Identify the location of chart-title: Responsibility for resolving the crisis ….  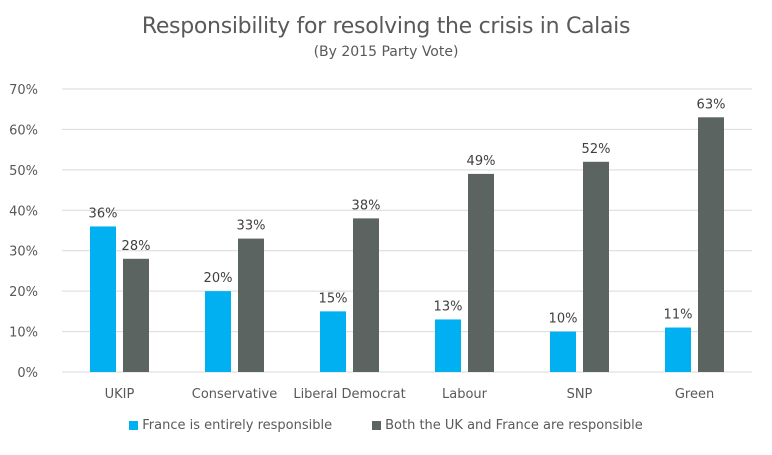
(386, 26).